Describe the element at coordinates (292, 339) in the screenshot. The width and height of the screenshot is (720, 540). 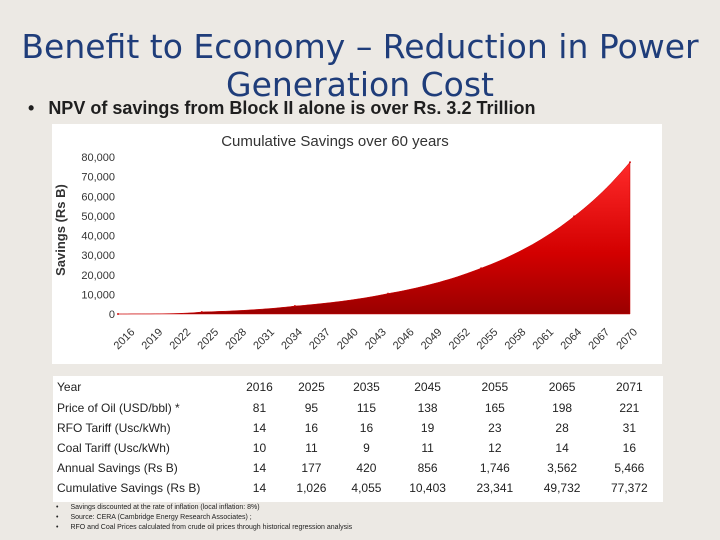
I see `x-tick-label: 2034` at that location.